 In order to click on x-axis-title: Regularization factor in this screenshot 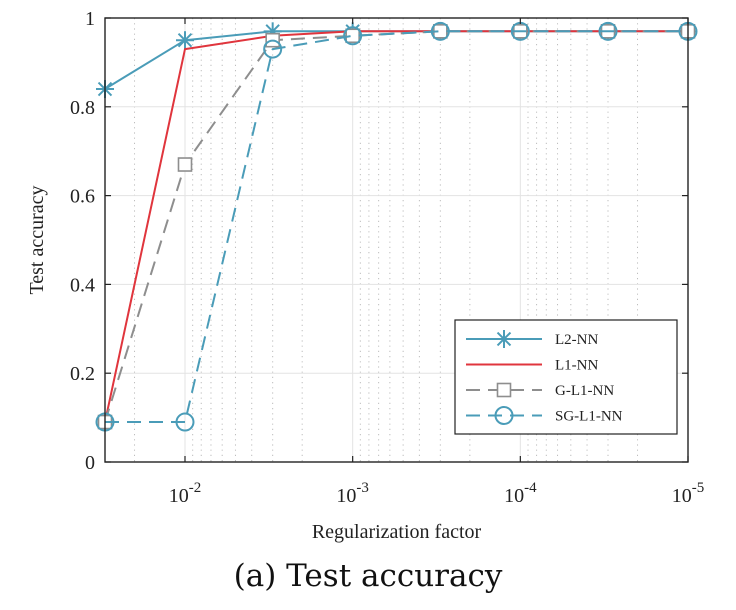, I will do `click(397, 532)`.